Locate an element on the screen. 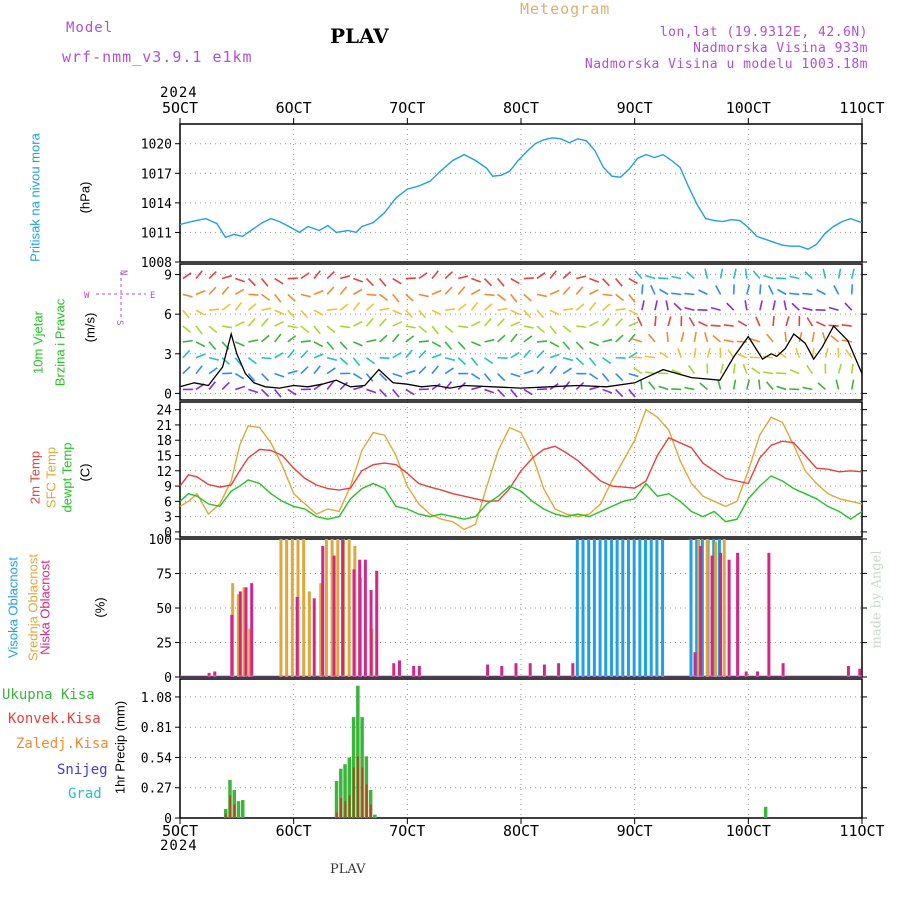  legend-frozen-rain: Zaledj.Kisa is located at coordinates (62, 744).